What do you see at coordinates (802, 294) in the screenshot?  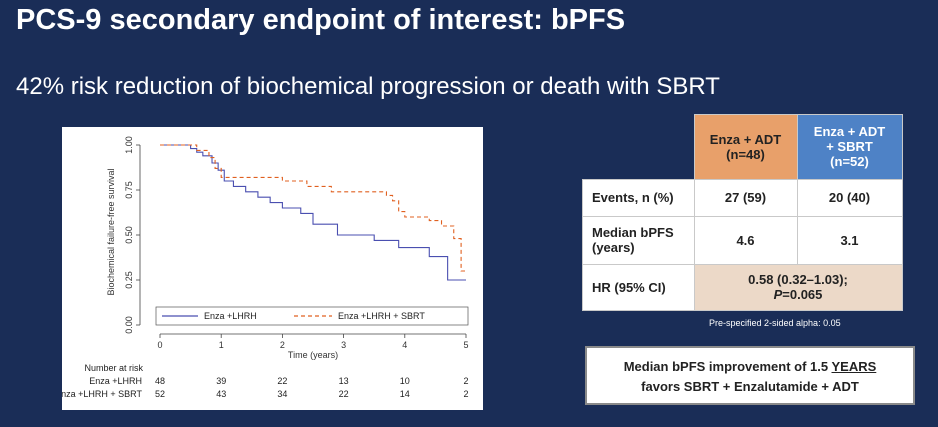 I see `p-value: =0.065` at bounding box center [802, 294].